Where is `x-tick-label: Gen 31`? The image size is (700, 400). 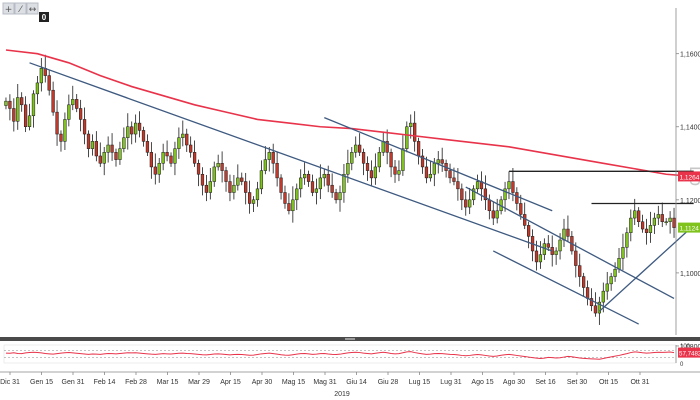 x-tick-label: Gen 31 is located at coordinates (73, 382).